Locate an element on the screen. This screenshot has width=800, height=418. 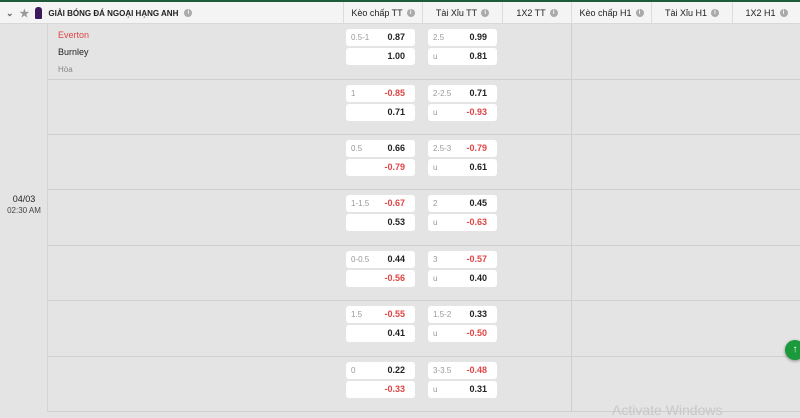
match-time: 02:30 AM is located at coordinates (24, 210).